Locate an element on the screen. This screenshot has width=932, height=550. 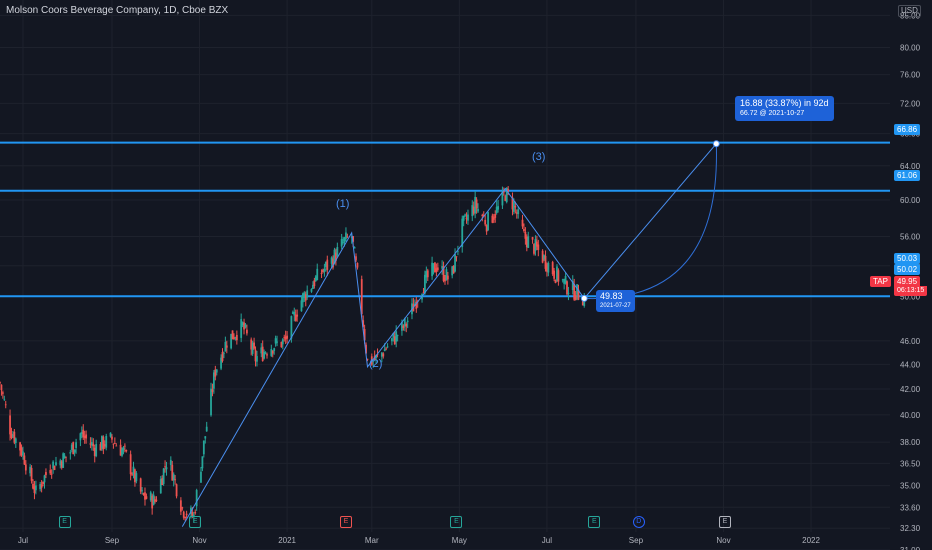
currency-label: USD is located at coordinates (909, 11).